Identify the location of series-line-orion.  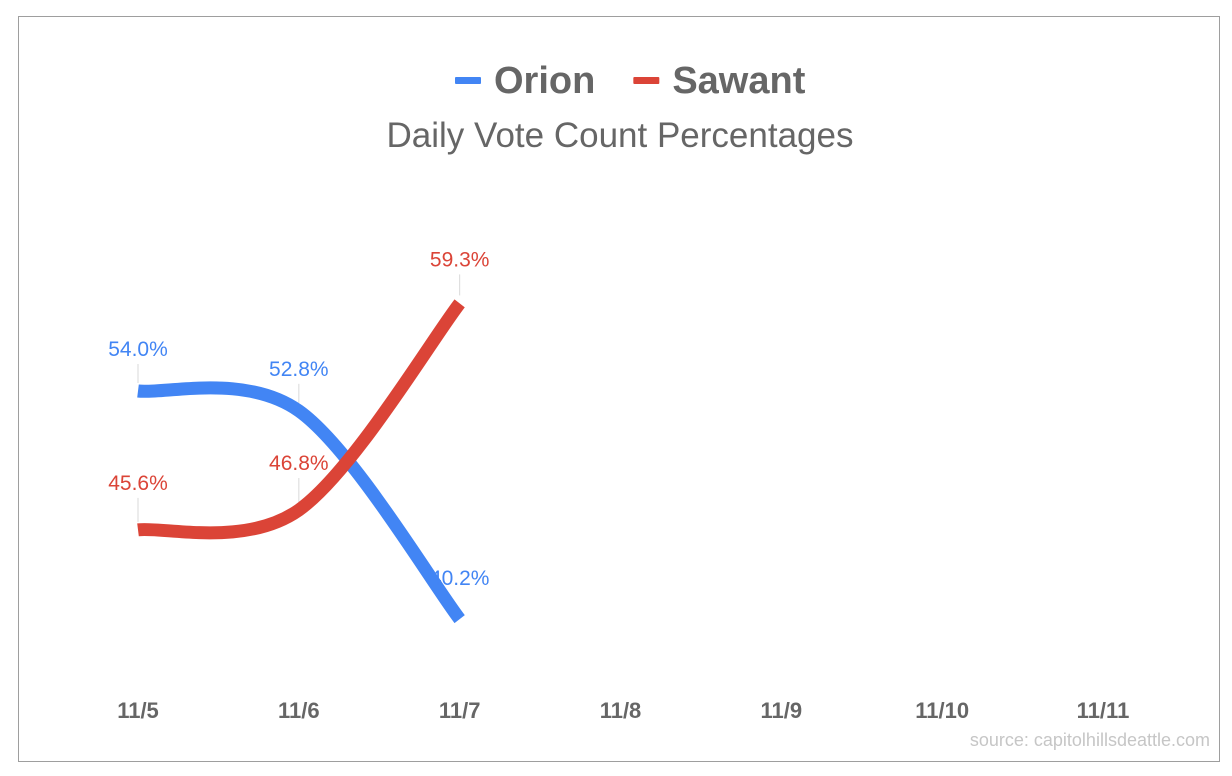
(301, 502).